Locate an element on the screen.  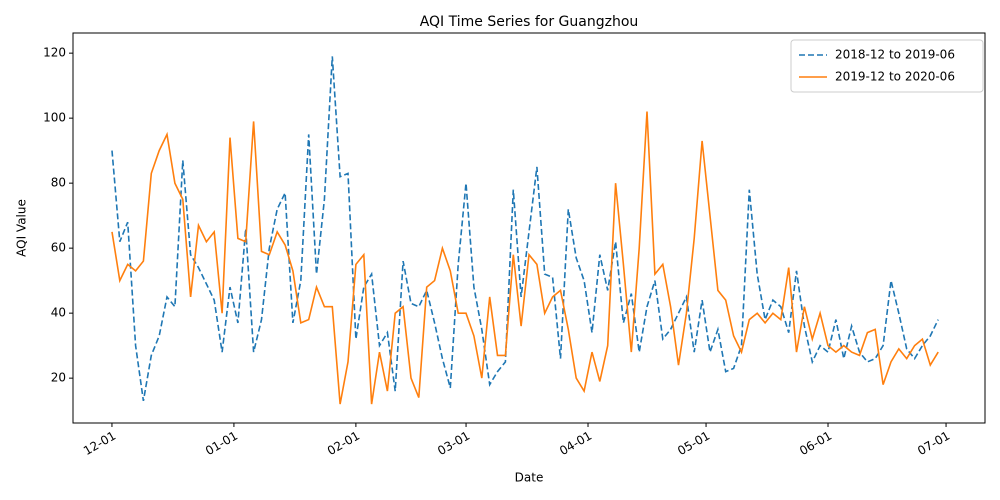
legend-label: 2018-12 to 2019-06 is located at coordinates (895, 55).